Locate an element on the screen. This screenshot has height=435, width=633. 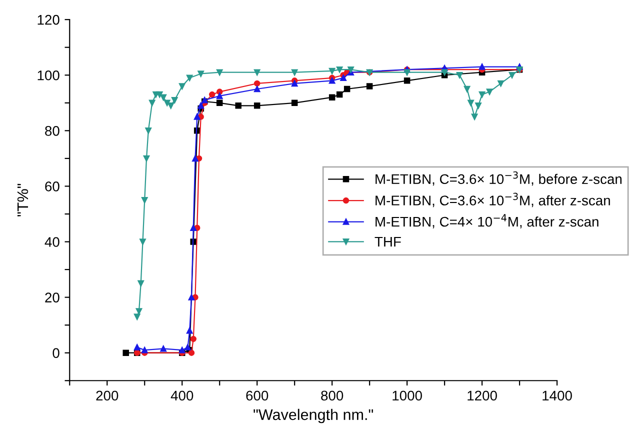
x-tick-label: 200 is located at coordinates (107, 395).